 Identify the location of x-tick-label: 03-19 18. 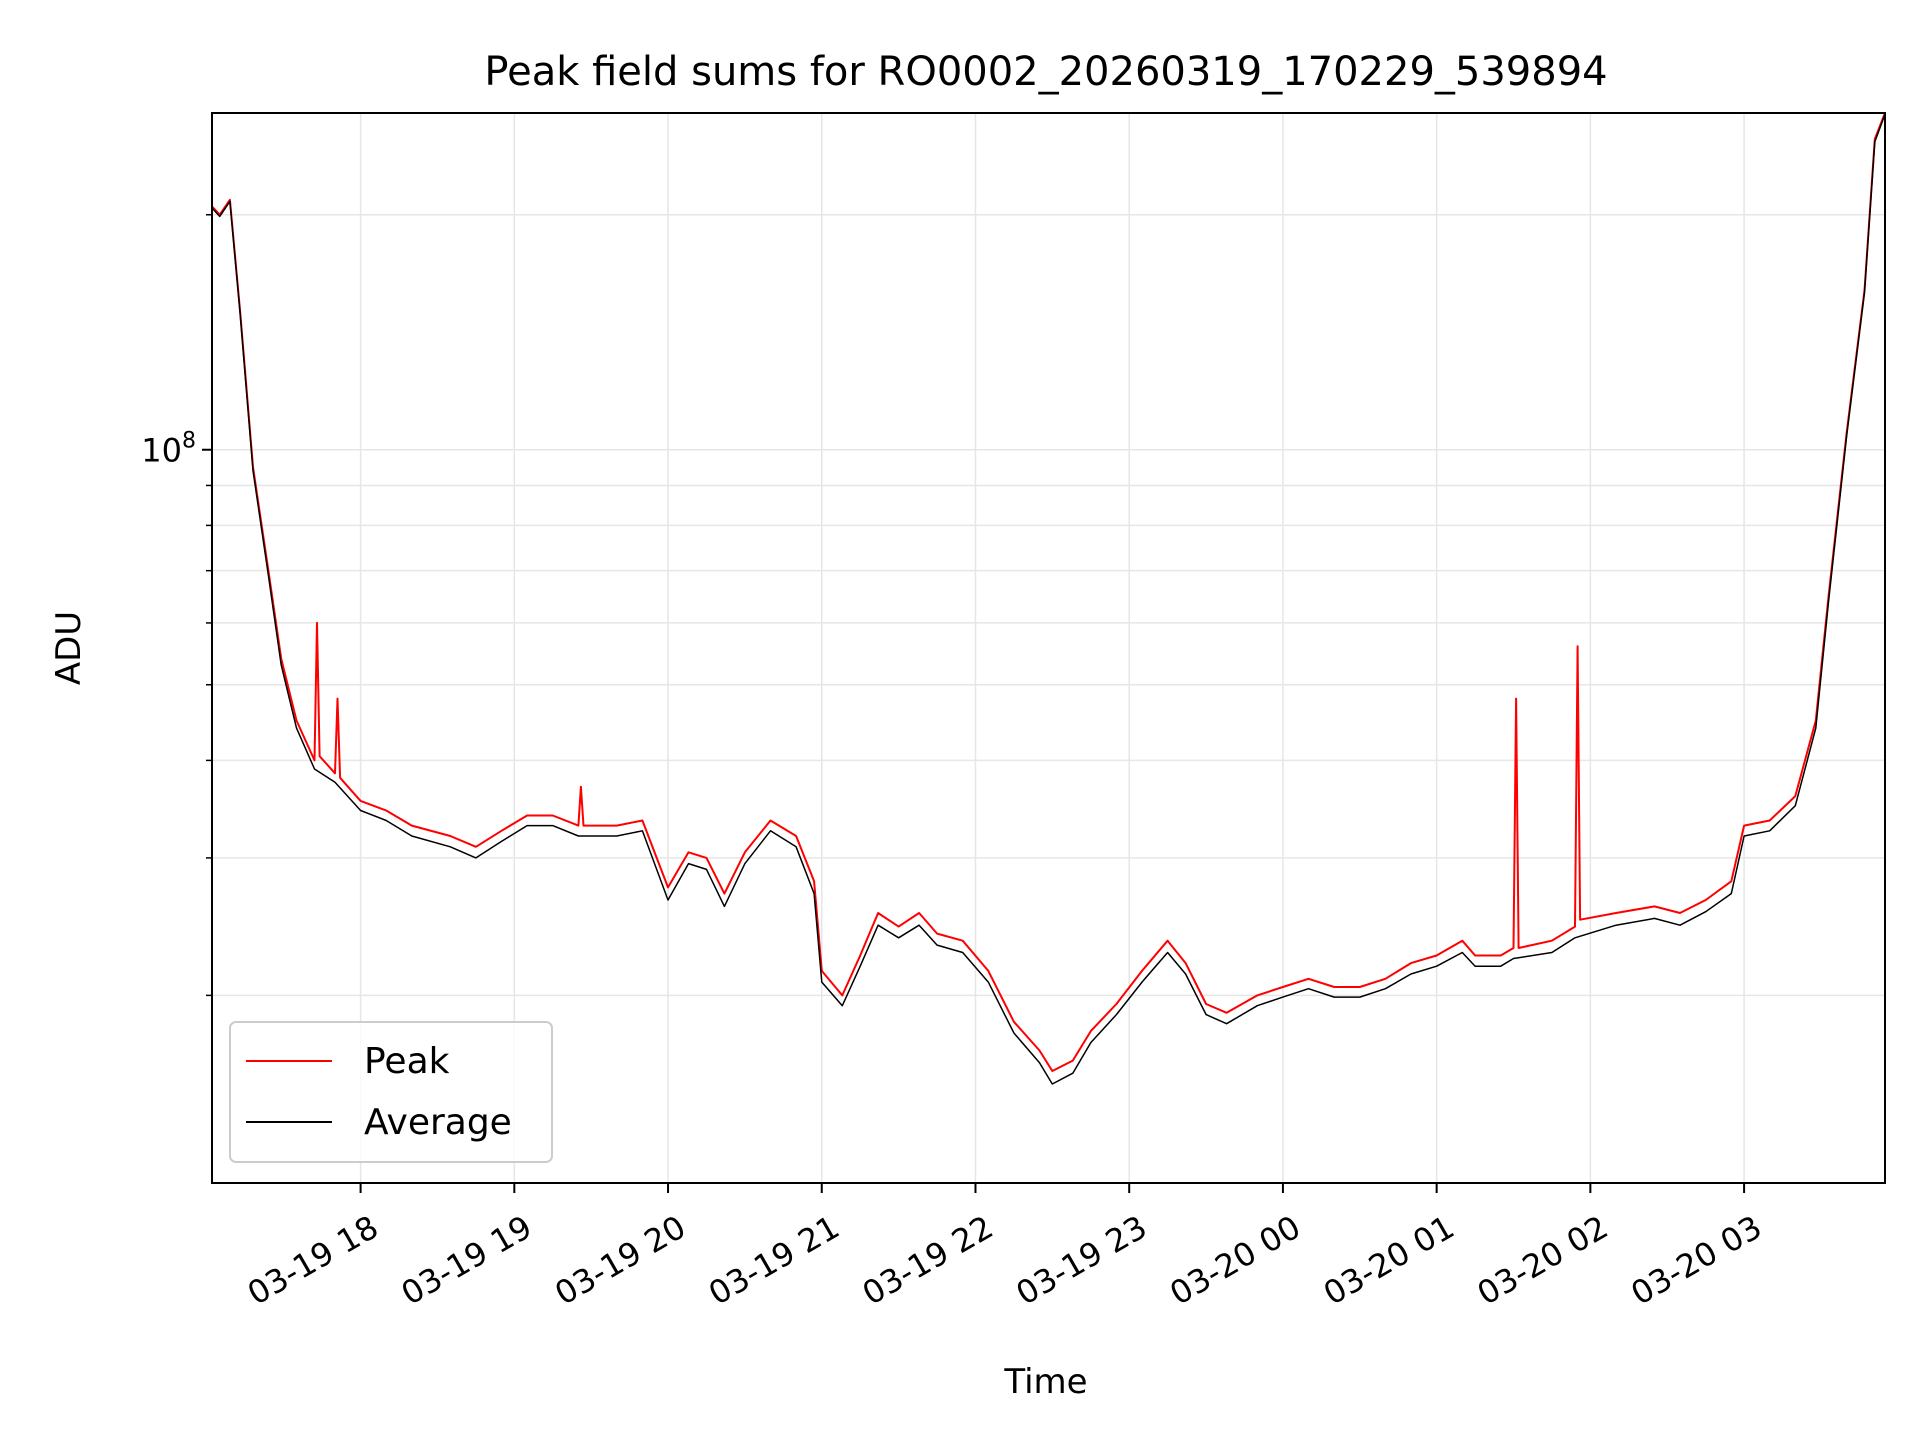
(313, 1260).